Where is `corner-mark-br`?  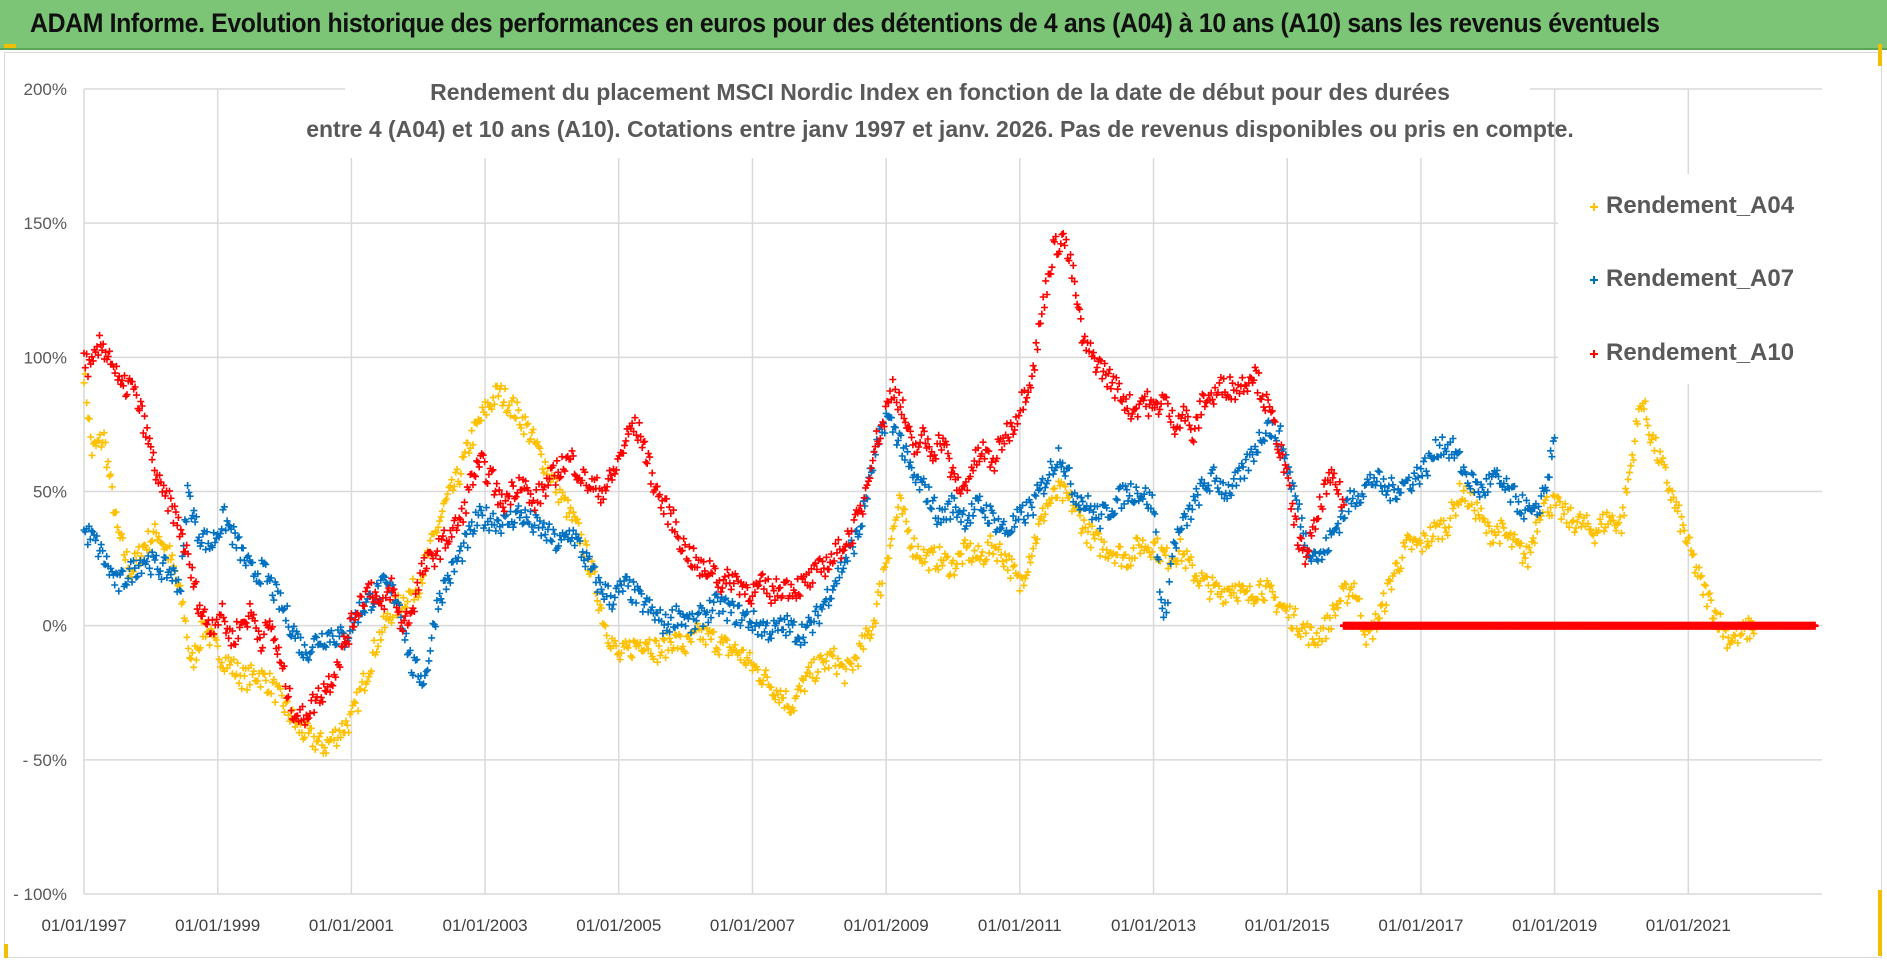
corner-mark-br is located at coordinates (1880, 923).